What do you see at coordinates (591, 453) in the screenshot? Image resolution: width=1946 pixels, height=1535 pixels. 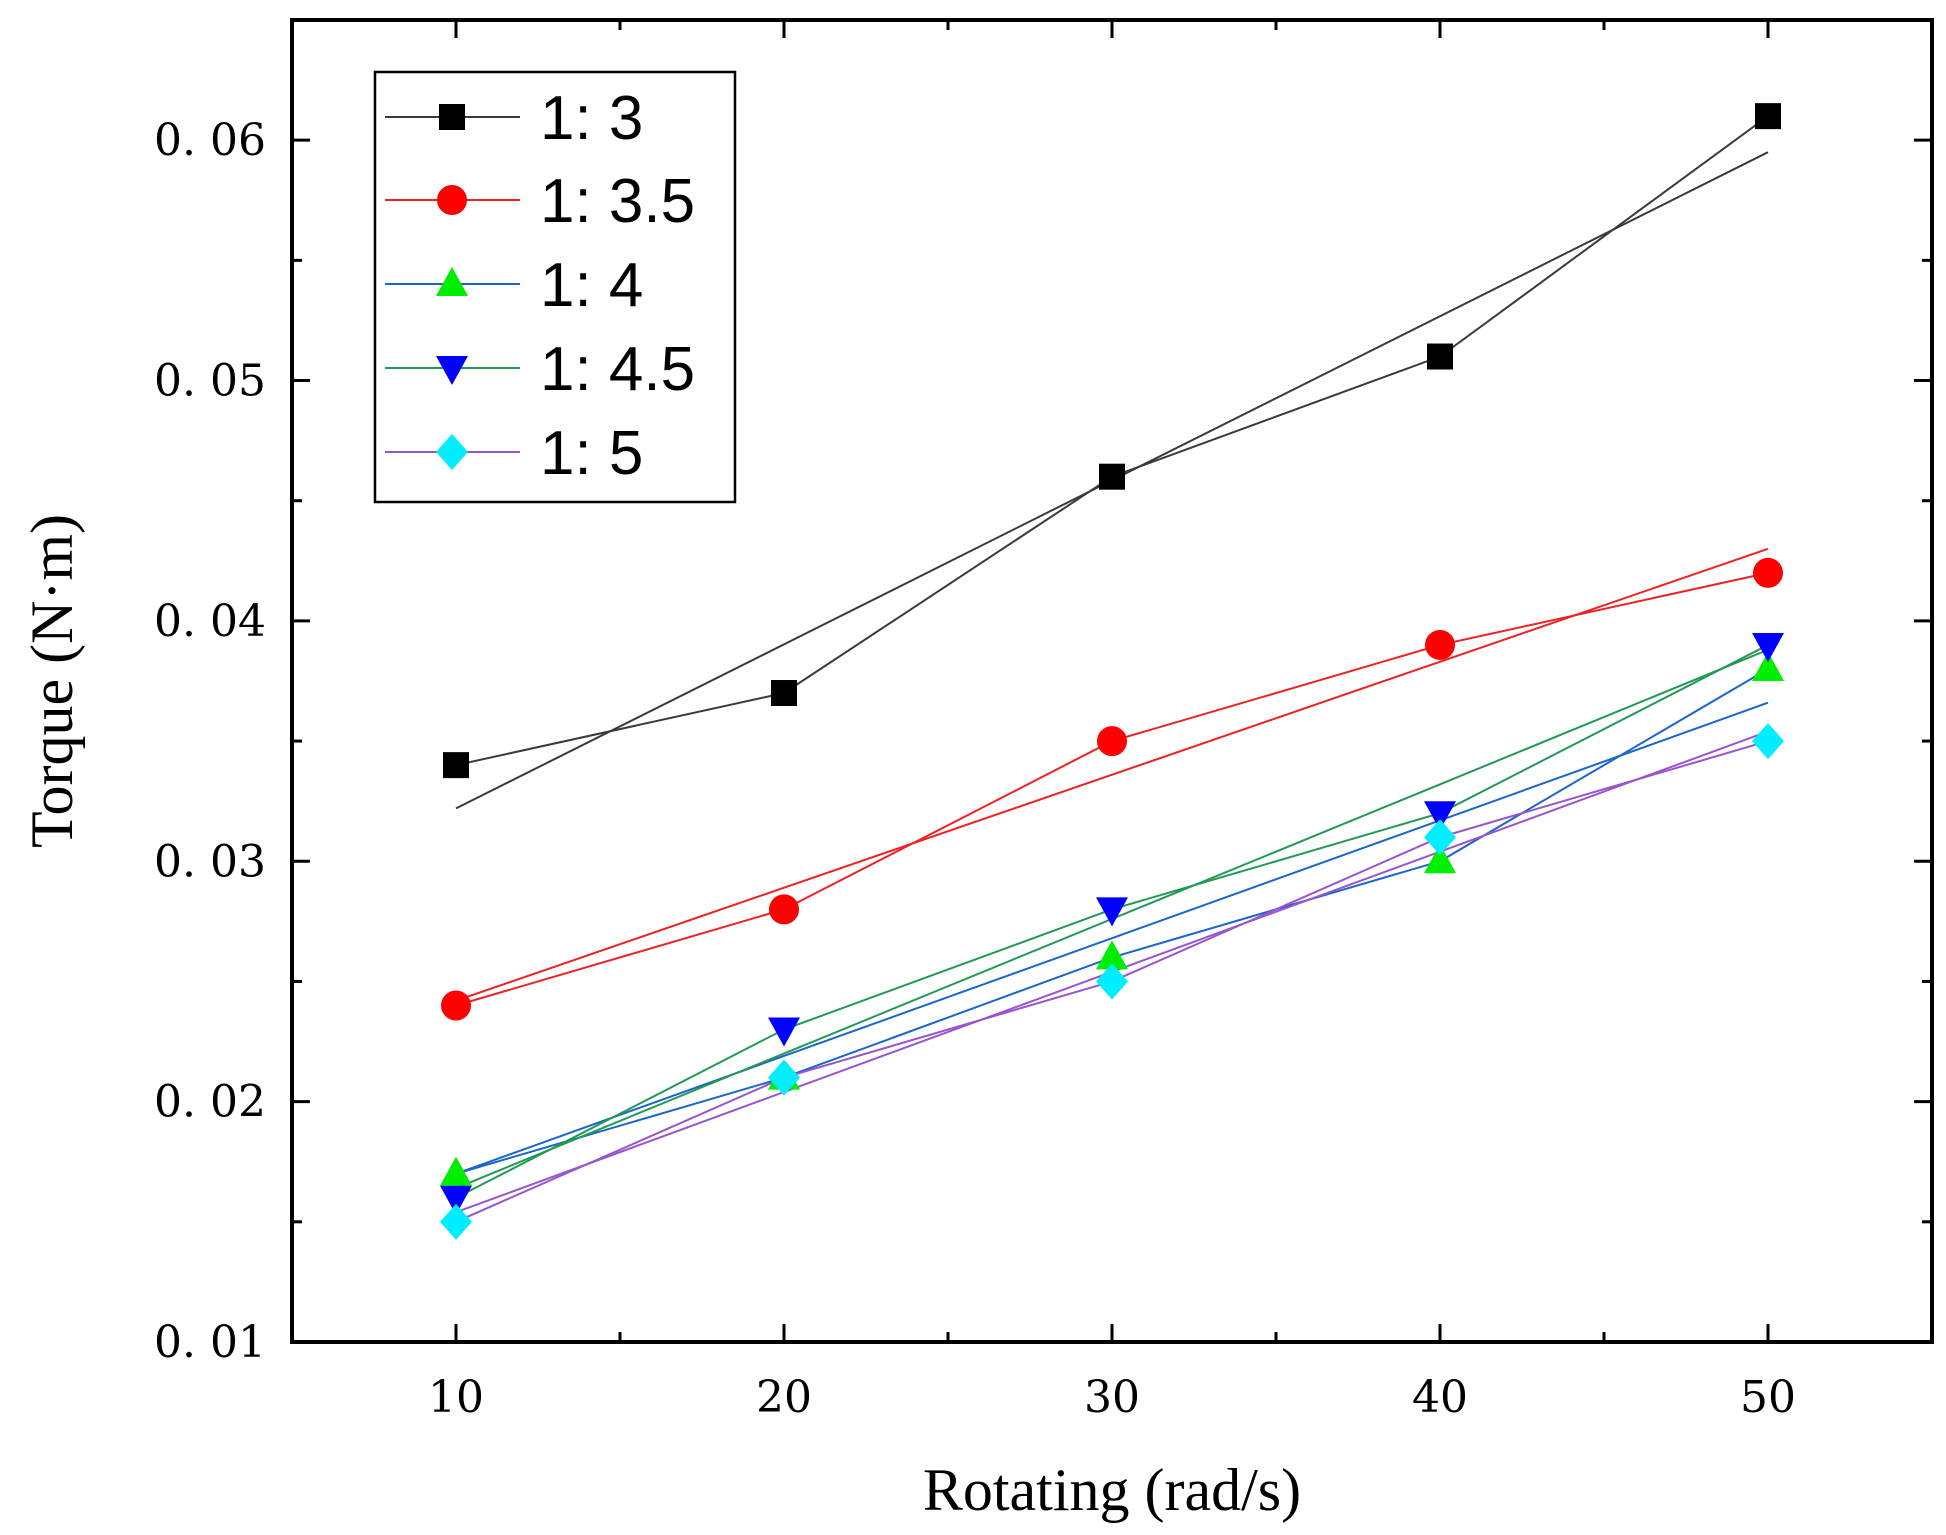 I see `legend-label: 1: 5` at bounding box center [591, 453].